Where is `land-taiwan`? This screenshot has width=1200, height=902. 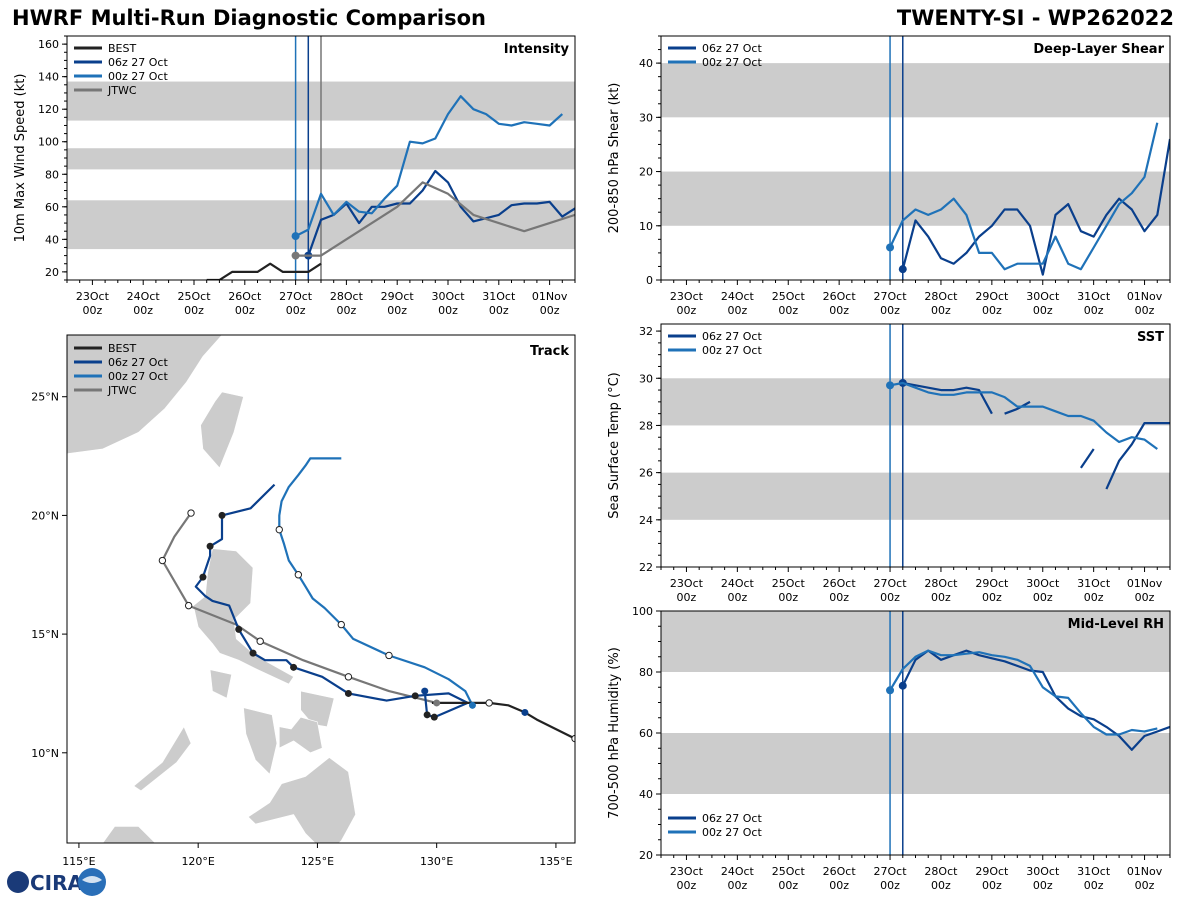 land-taiwan is located at coordinates (222, 430).